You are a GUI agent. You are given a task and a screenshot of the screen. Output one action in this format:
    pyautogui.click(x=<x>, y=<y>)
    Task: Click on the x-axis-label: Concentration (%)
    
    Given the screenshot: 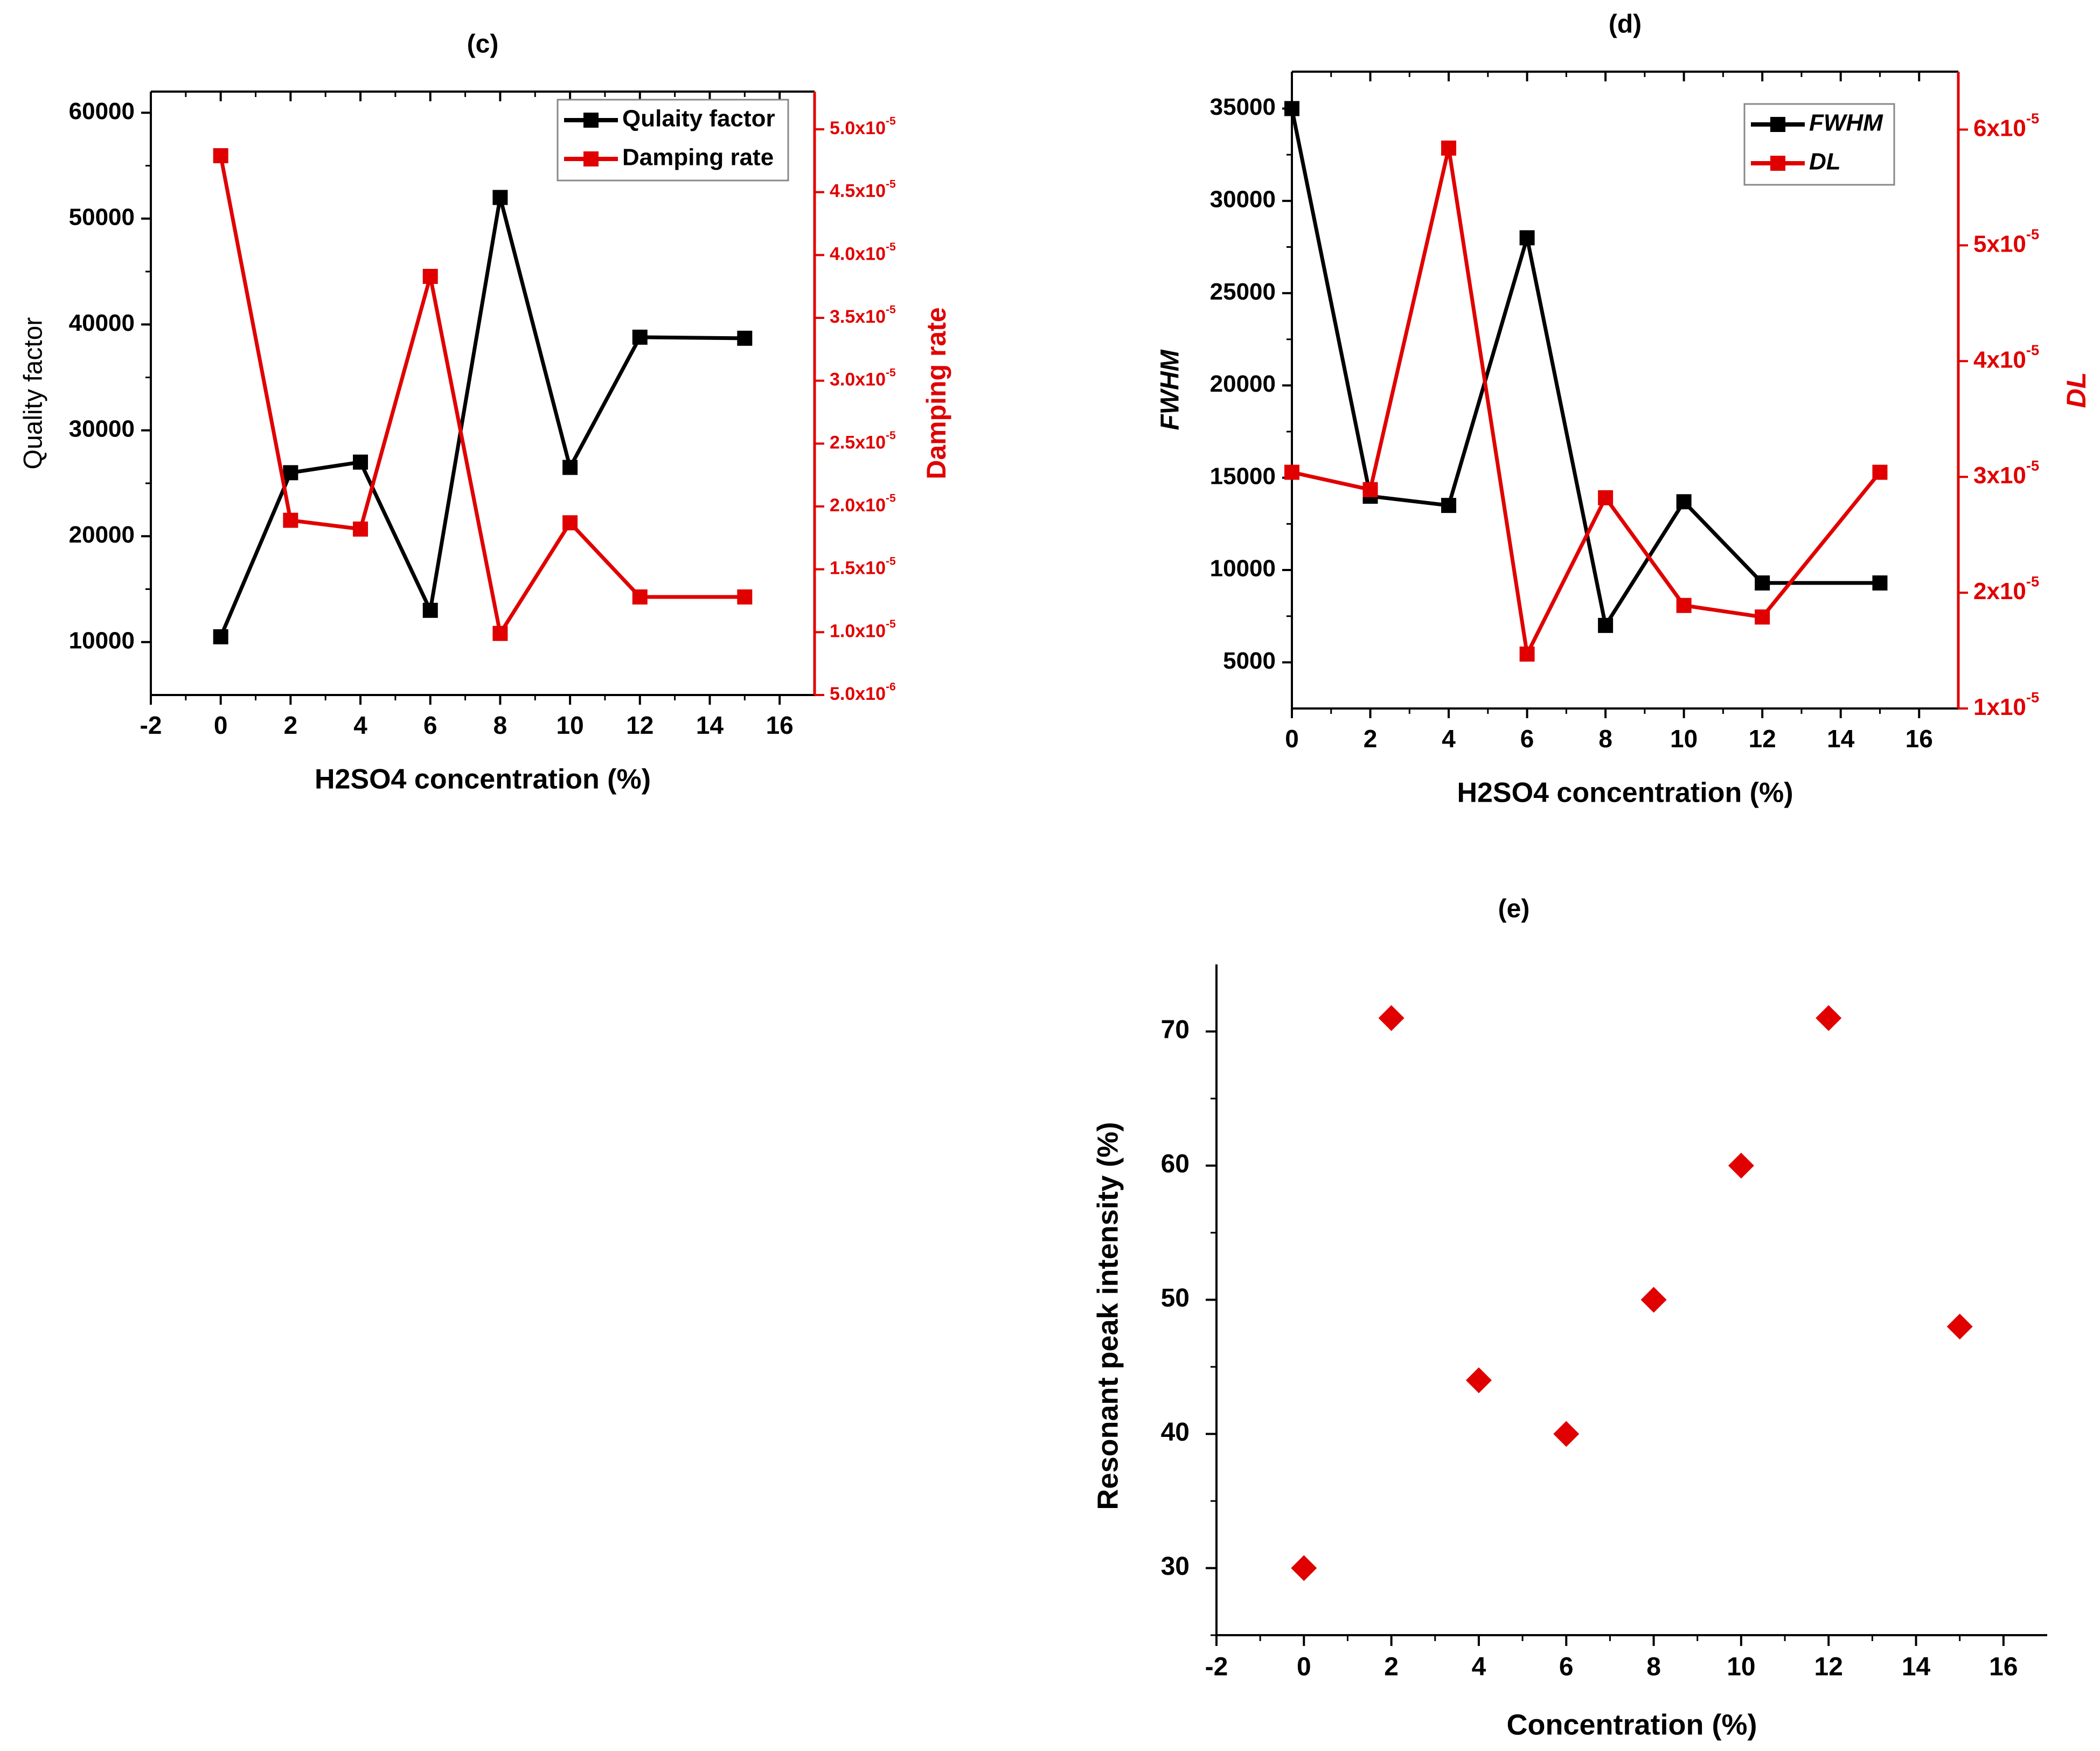 What is the action you would take?
    pyautogui.click(x=1632, y=1724)
    